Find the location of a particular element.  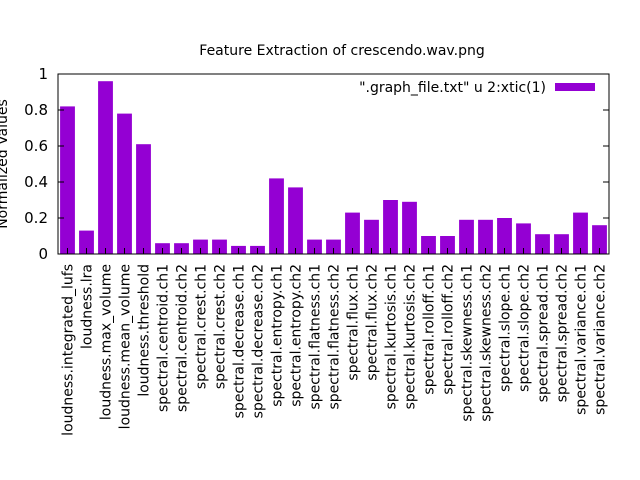

x-tick-label: spectral.flatness.ch2 is located at coordinates (335, 337).